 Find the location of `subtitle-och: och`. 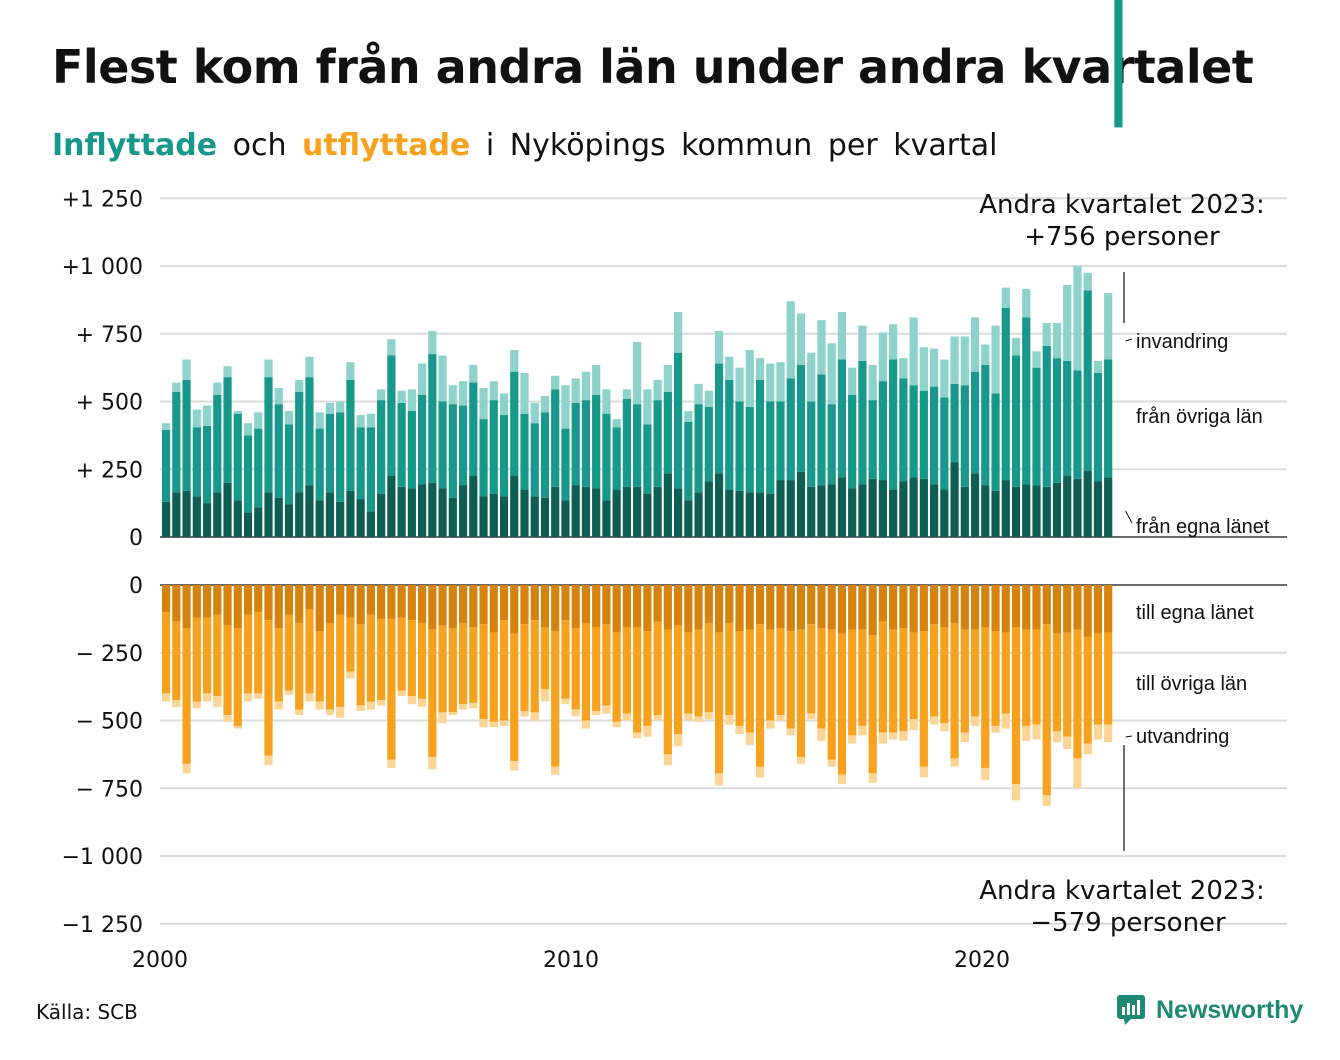

subtitle-och: och is located at coordinates (259, 145).